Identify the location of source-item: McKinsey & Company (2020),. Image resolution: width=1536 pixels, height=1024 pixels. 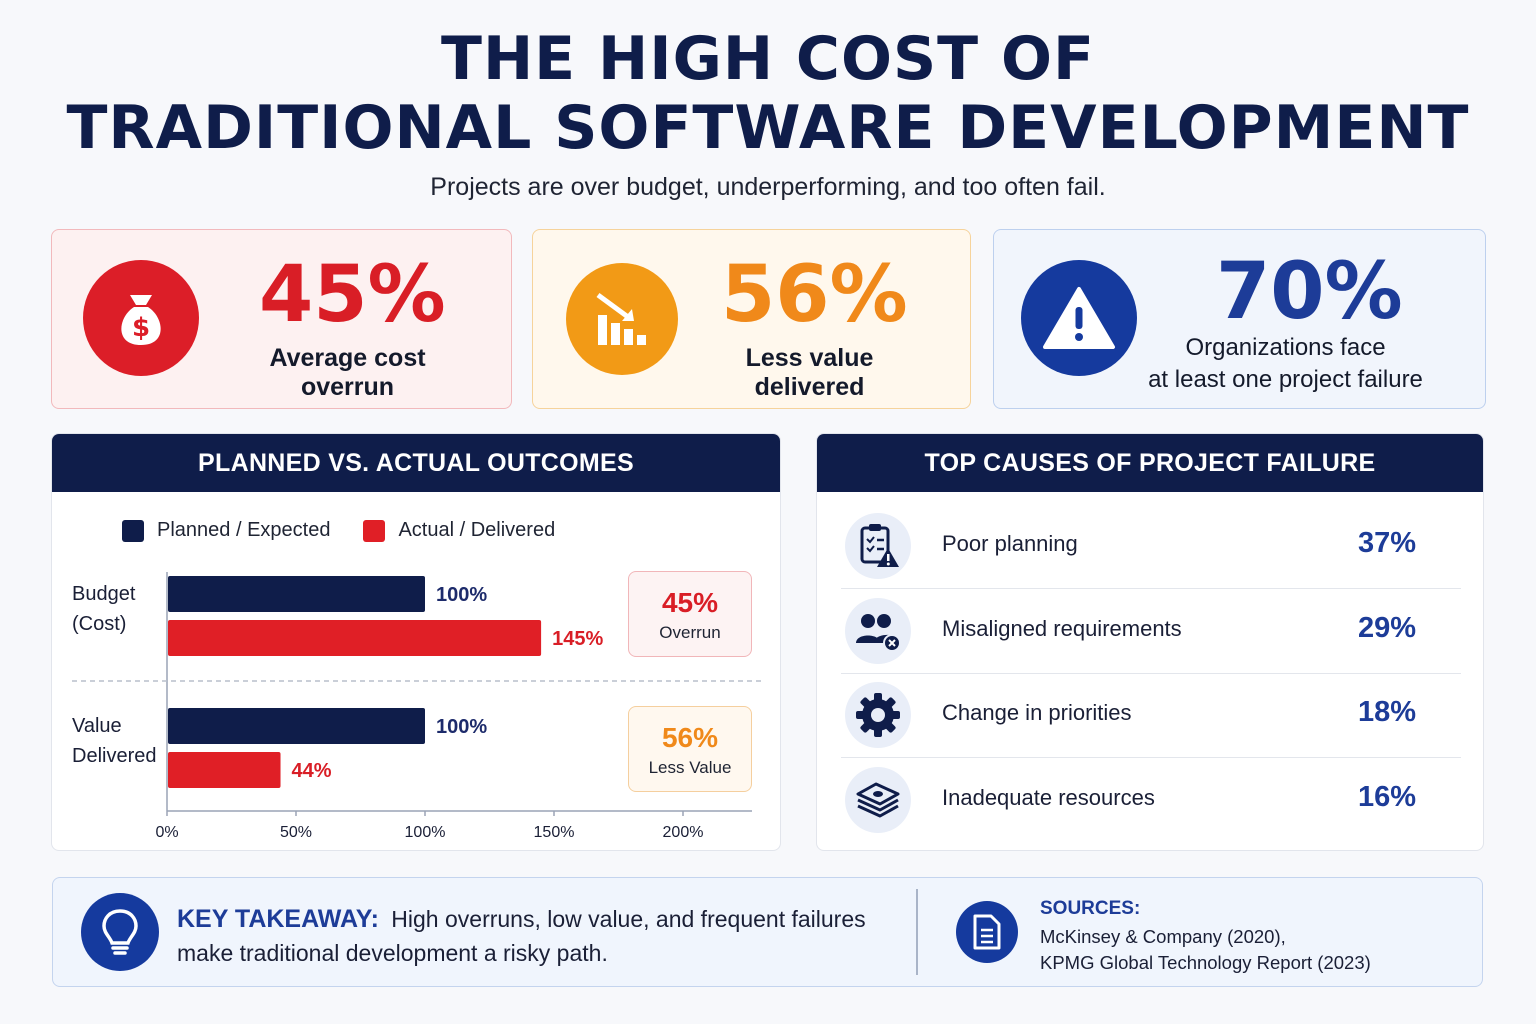
(1163, 936).